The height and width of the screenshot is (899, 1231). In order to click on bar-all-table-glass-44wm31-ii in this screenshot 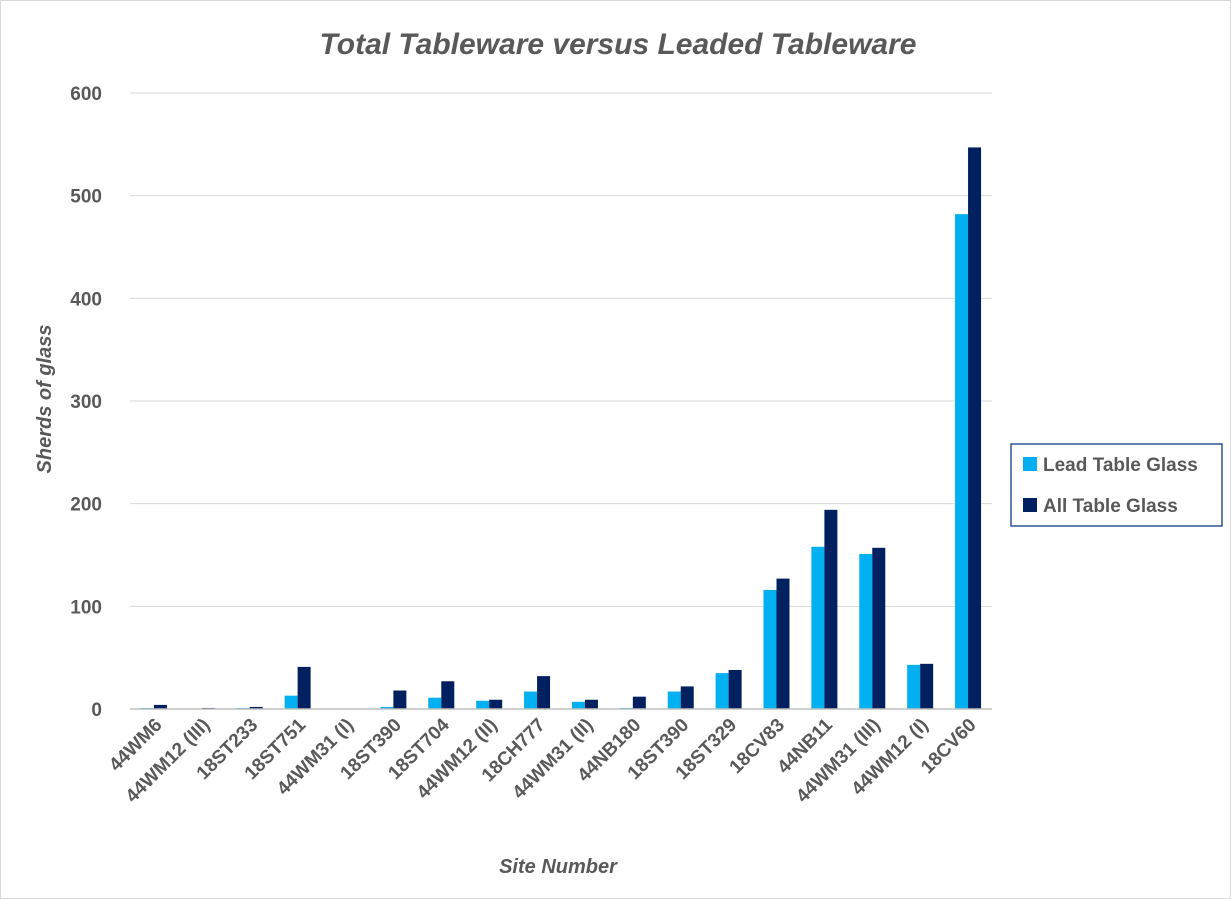, I will do `click(591, 704)`.